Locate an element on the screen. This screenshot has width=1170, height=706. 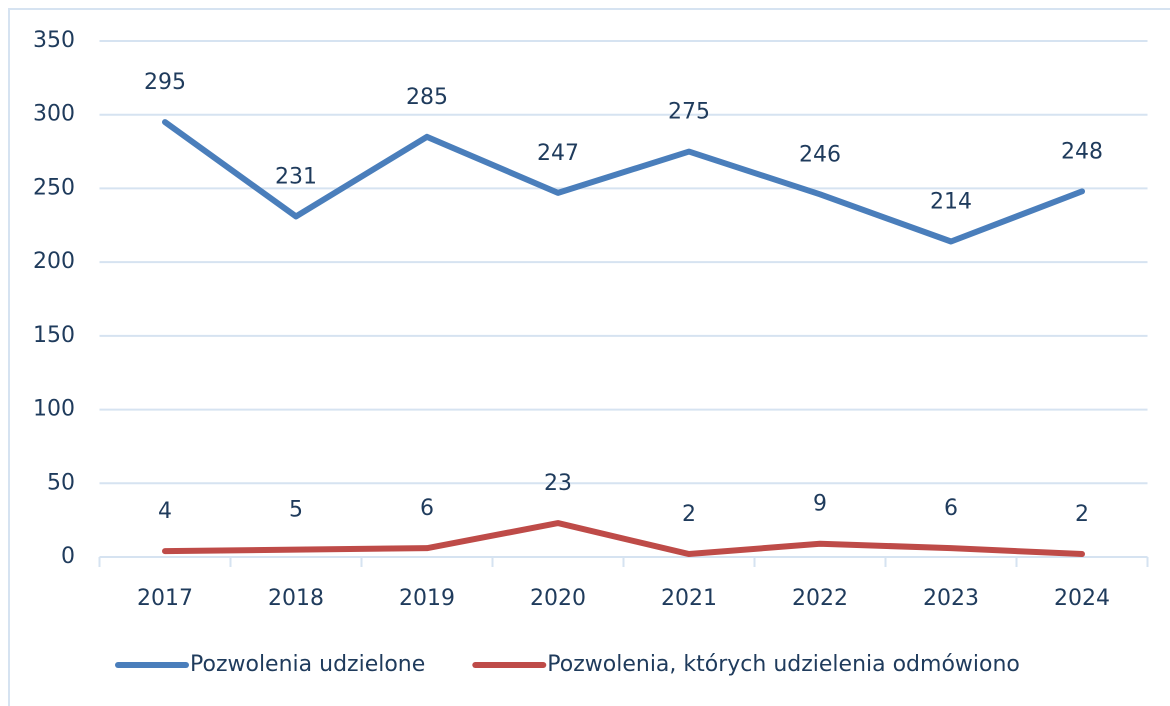
data-label: 295 is located at coordinates (165, 82).